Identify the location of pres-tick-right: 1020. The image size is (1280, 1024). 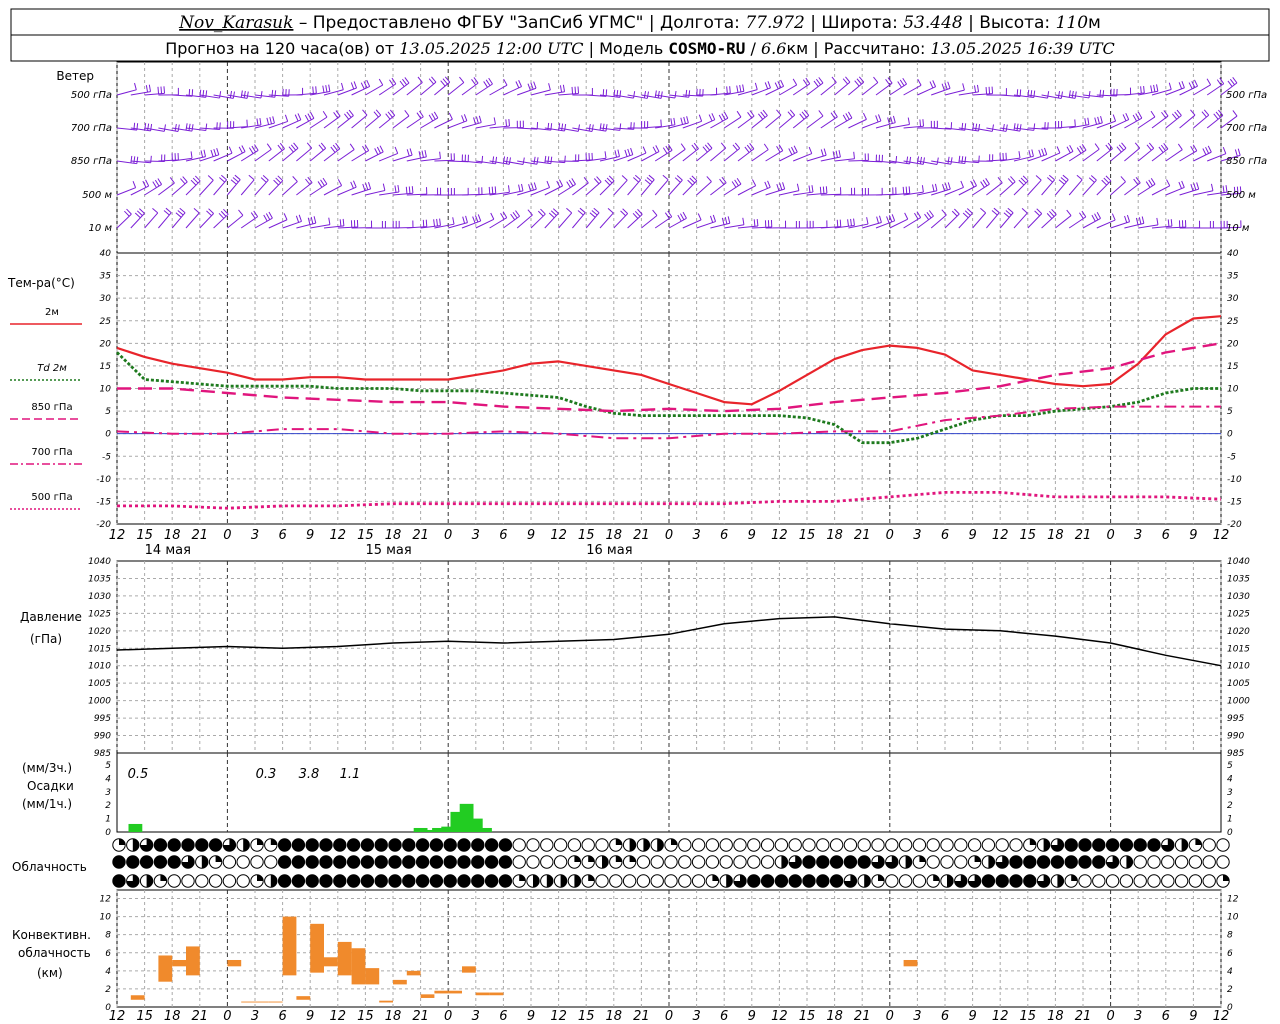
(1238, 632).